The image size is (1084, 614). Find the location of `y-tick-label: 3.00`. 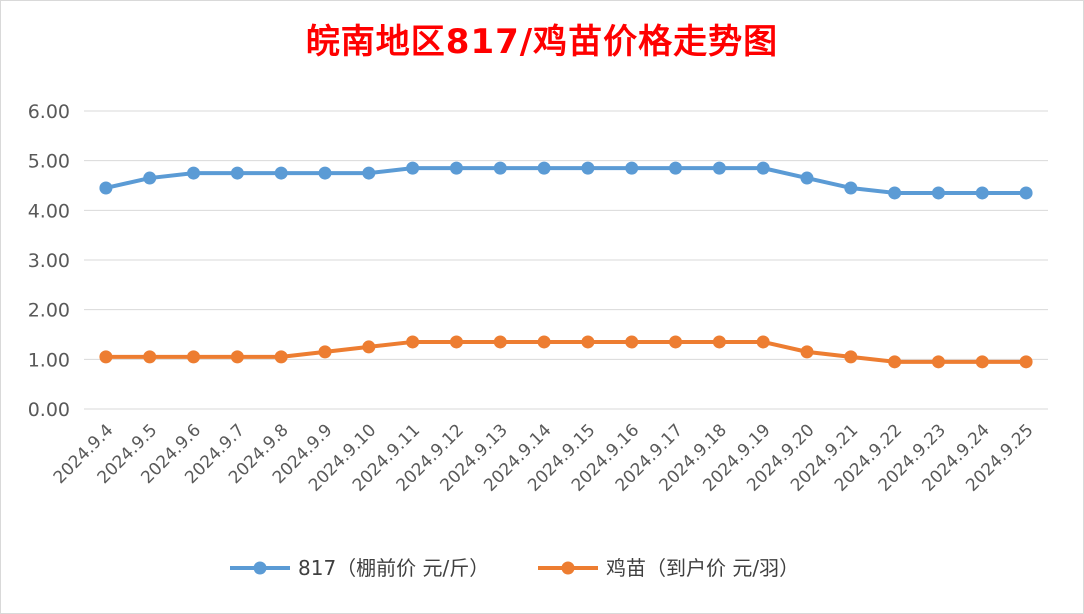

y-tick-label: 3.00 is located at coordinates (49, 261).